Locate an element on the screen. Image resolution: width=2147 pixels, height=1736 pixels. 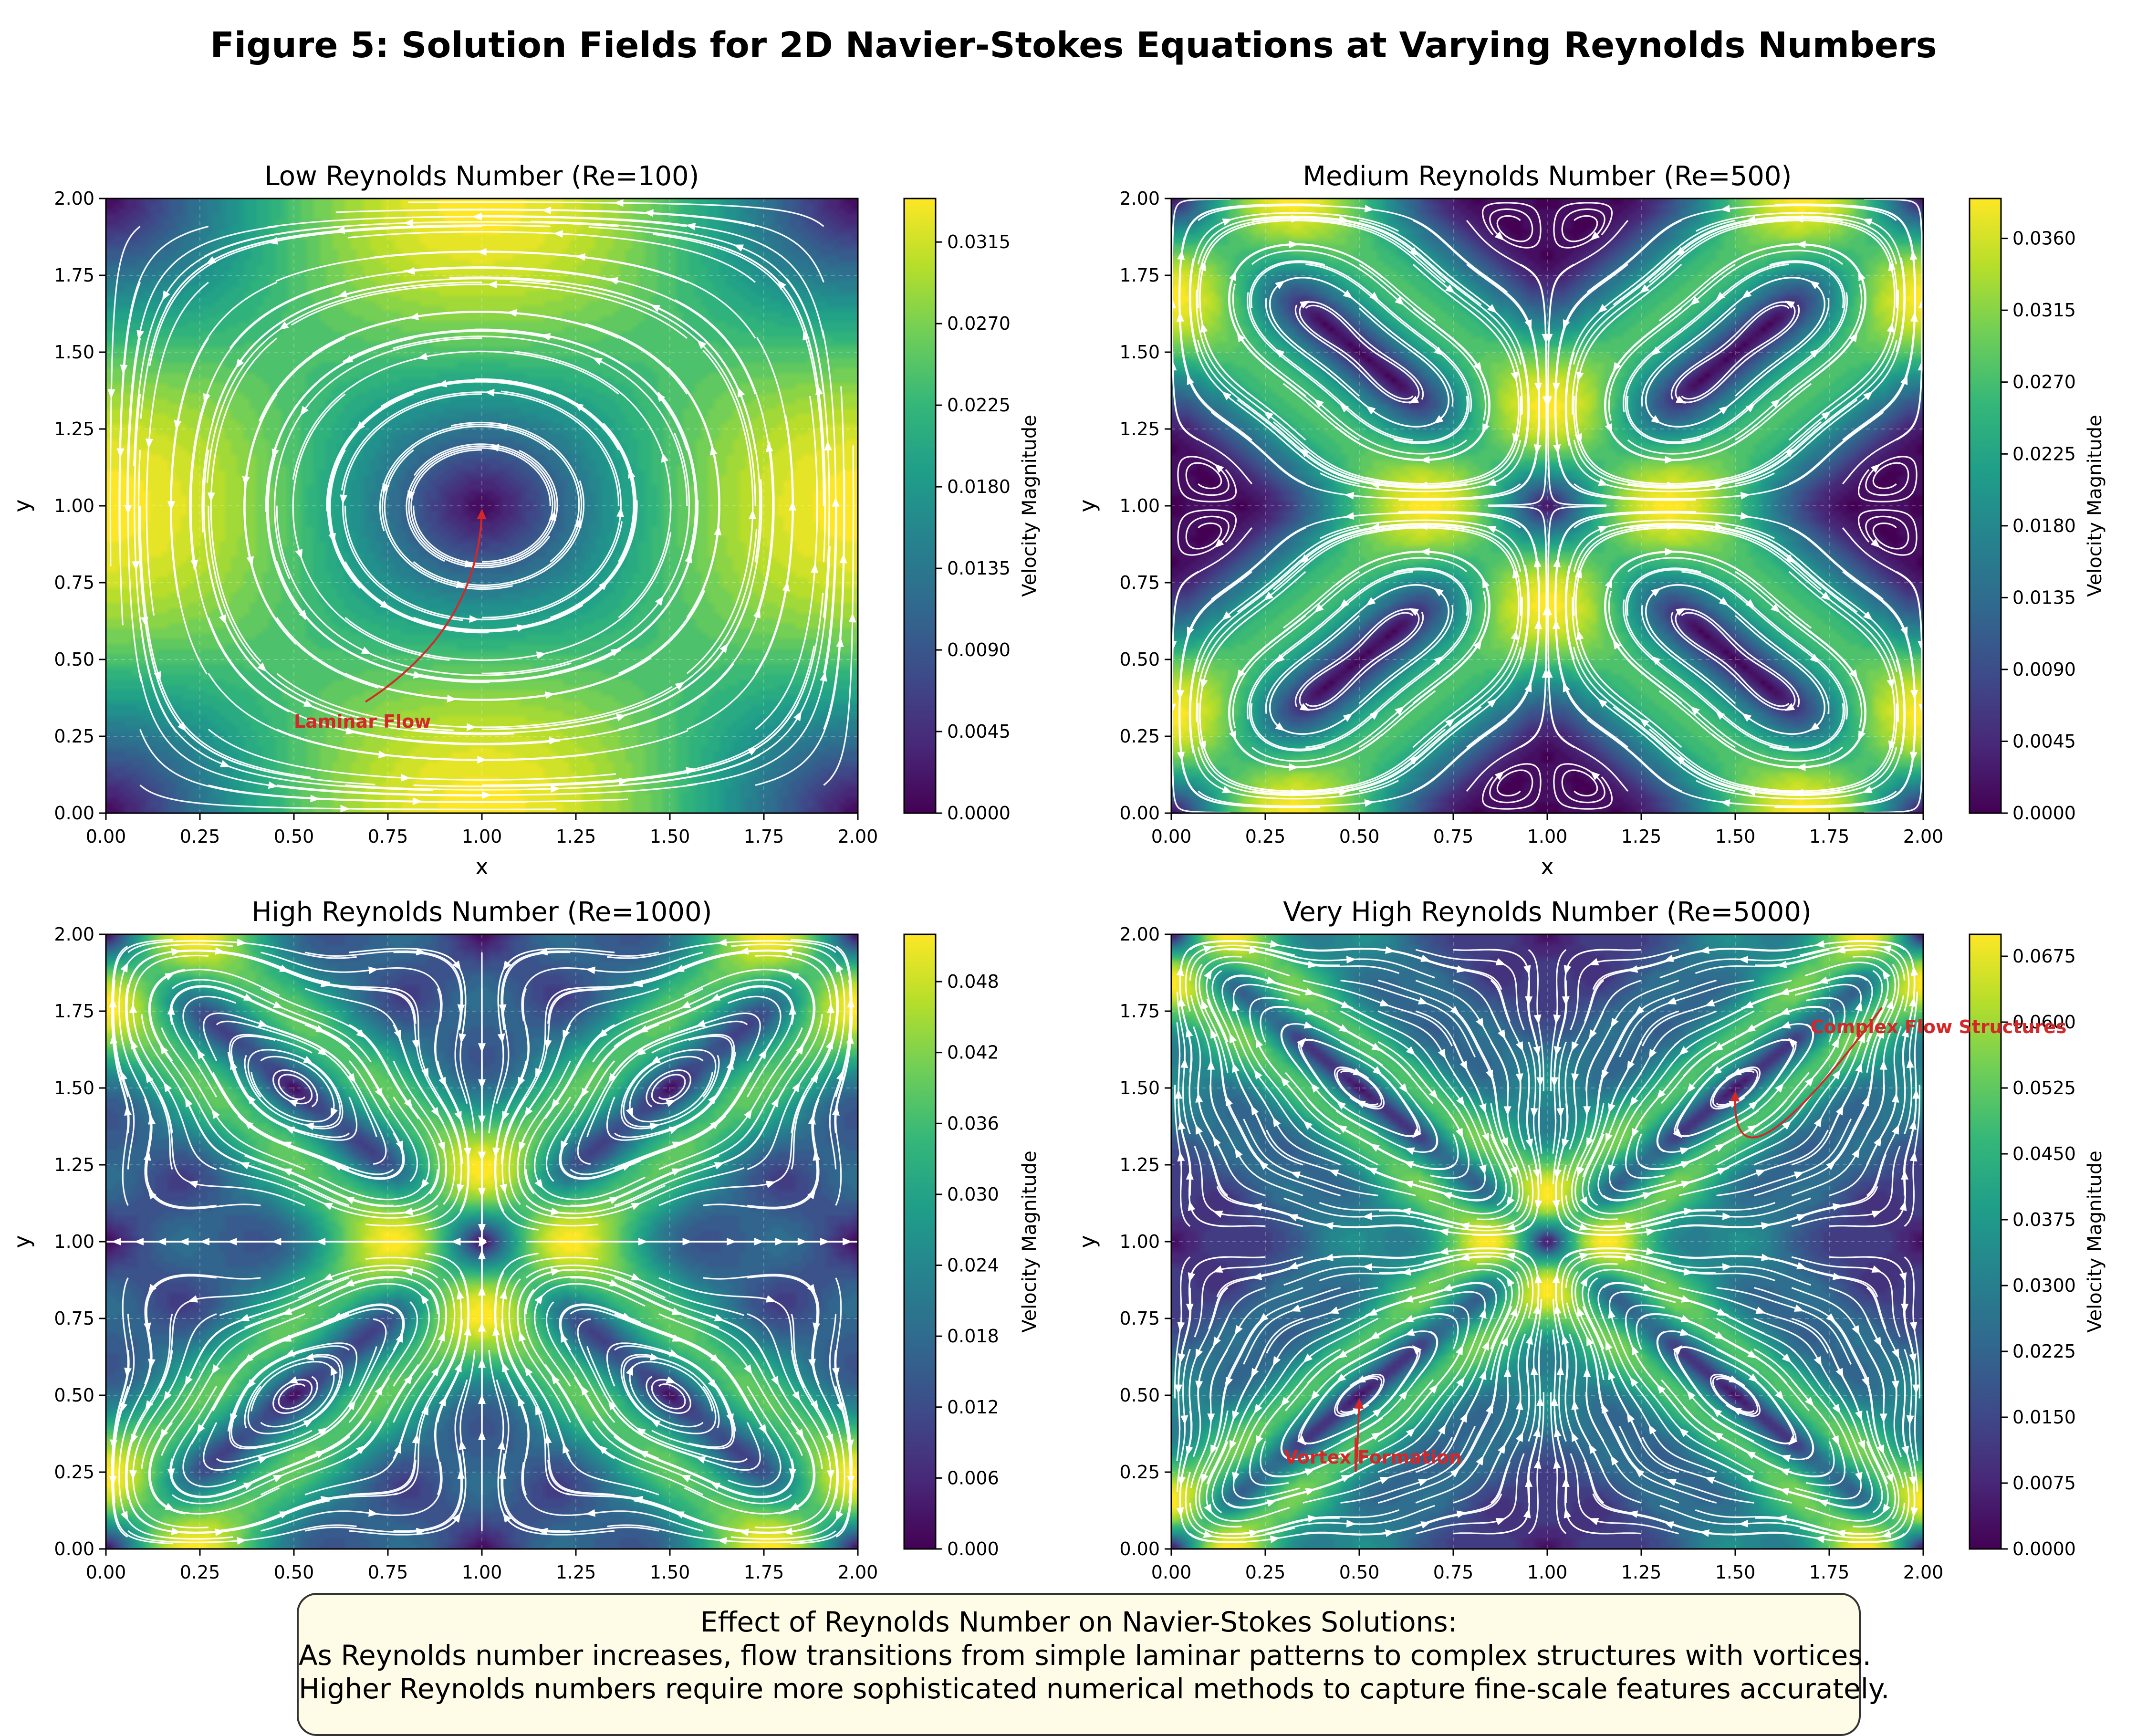
colorbar-tick-label: 0.0135 is located at coordinates (979, 568).